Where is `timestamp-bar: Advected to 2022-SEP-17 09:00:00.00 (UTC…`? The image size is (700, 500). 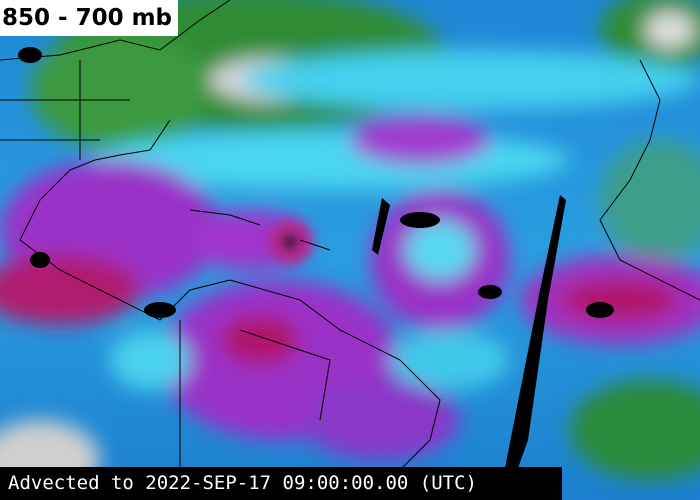 timestamp-bar: Advected to 2022-SEP-17 09:00:00.00 (UTC… is located at coordinates (281, 483).